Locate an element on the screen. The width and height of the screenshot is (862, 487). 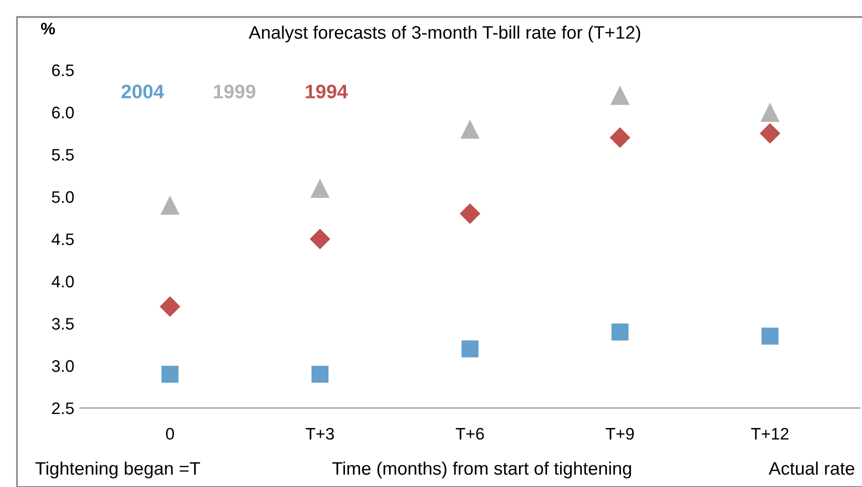
y-tick-label: 4.5 is located at coordinates (63, 240).